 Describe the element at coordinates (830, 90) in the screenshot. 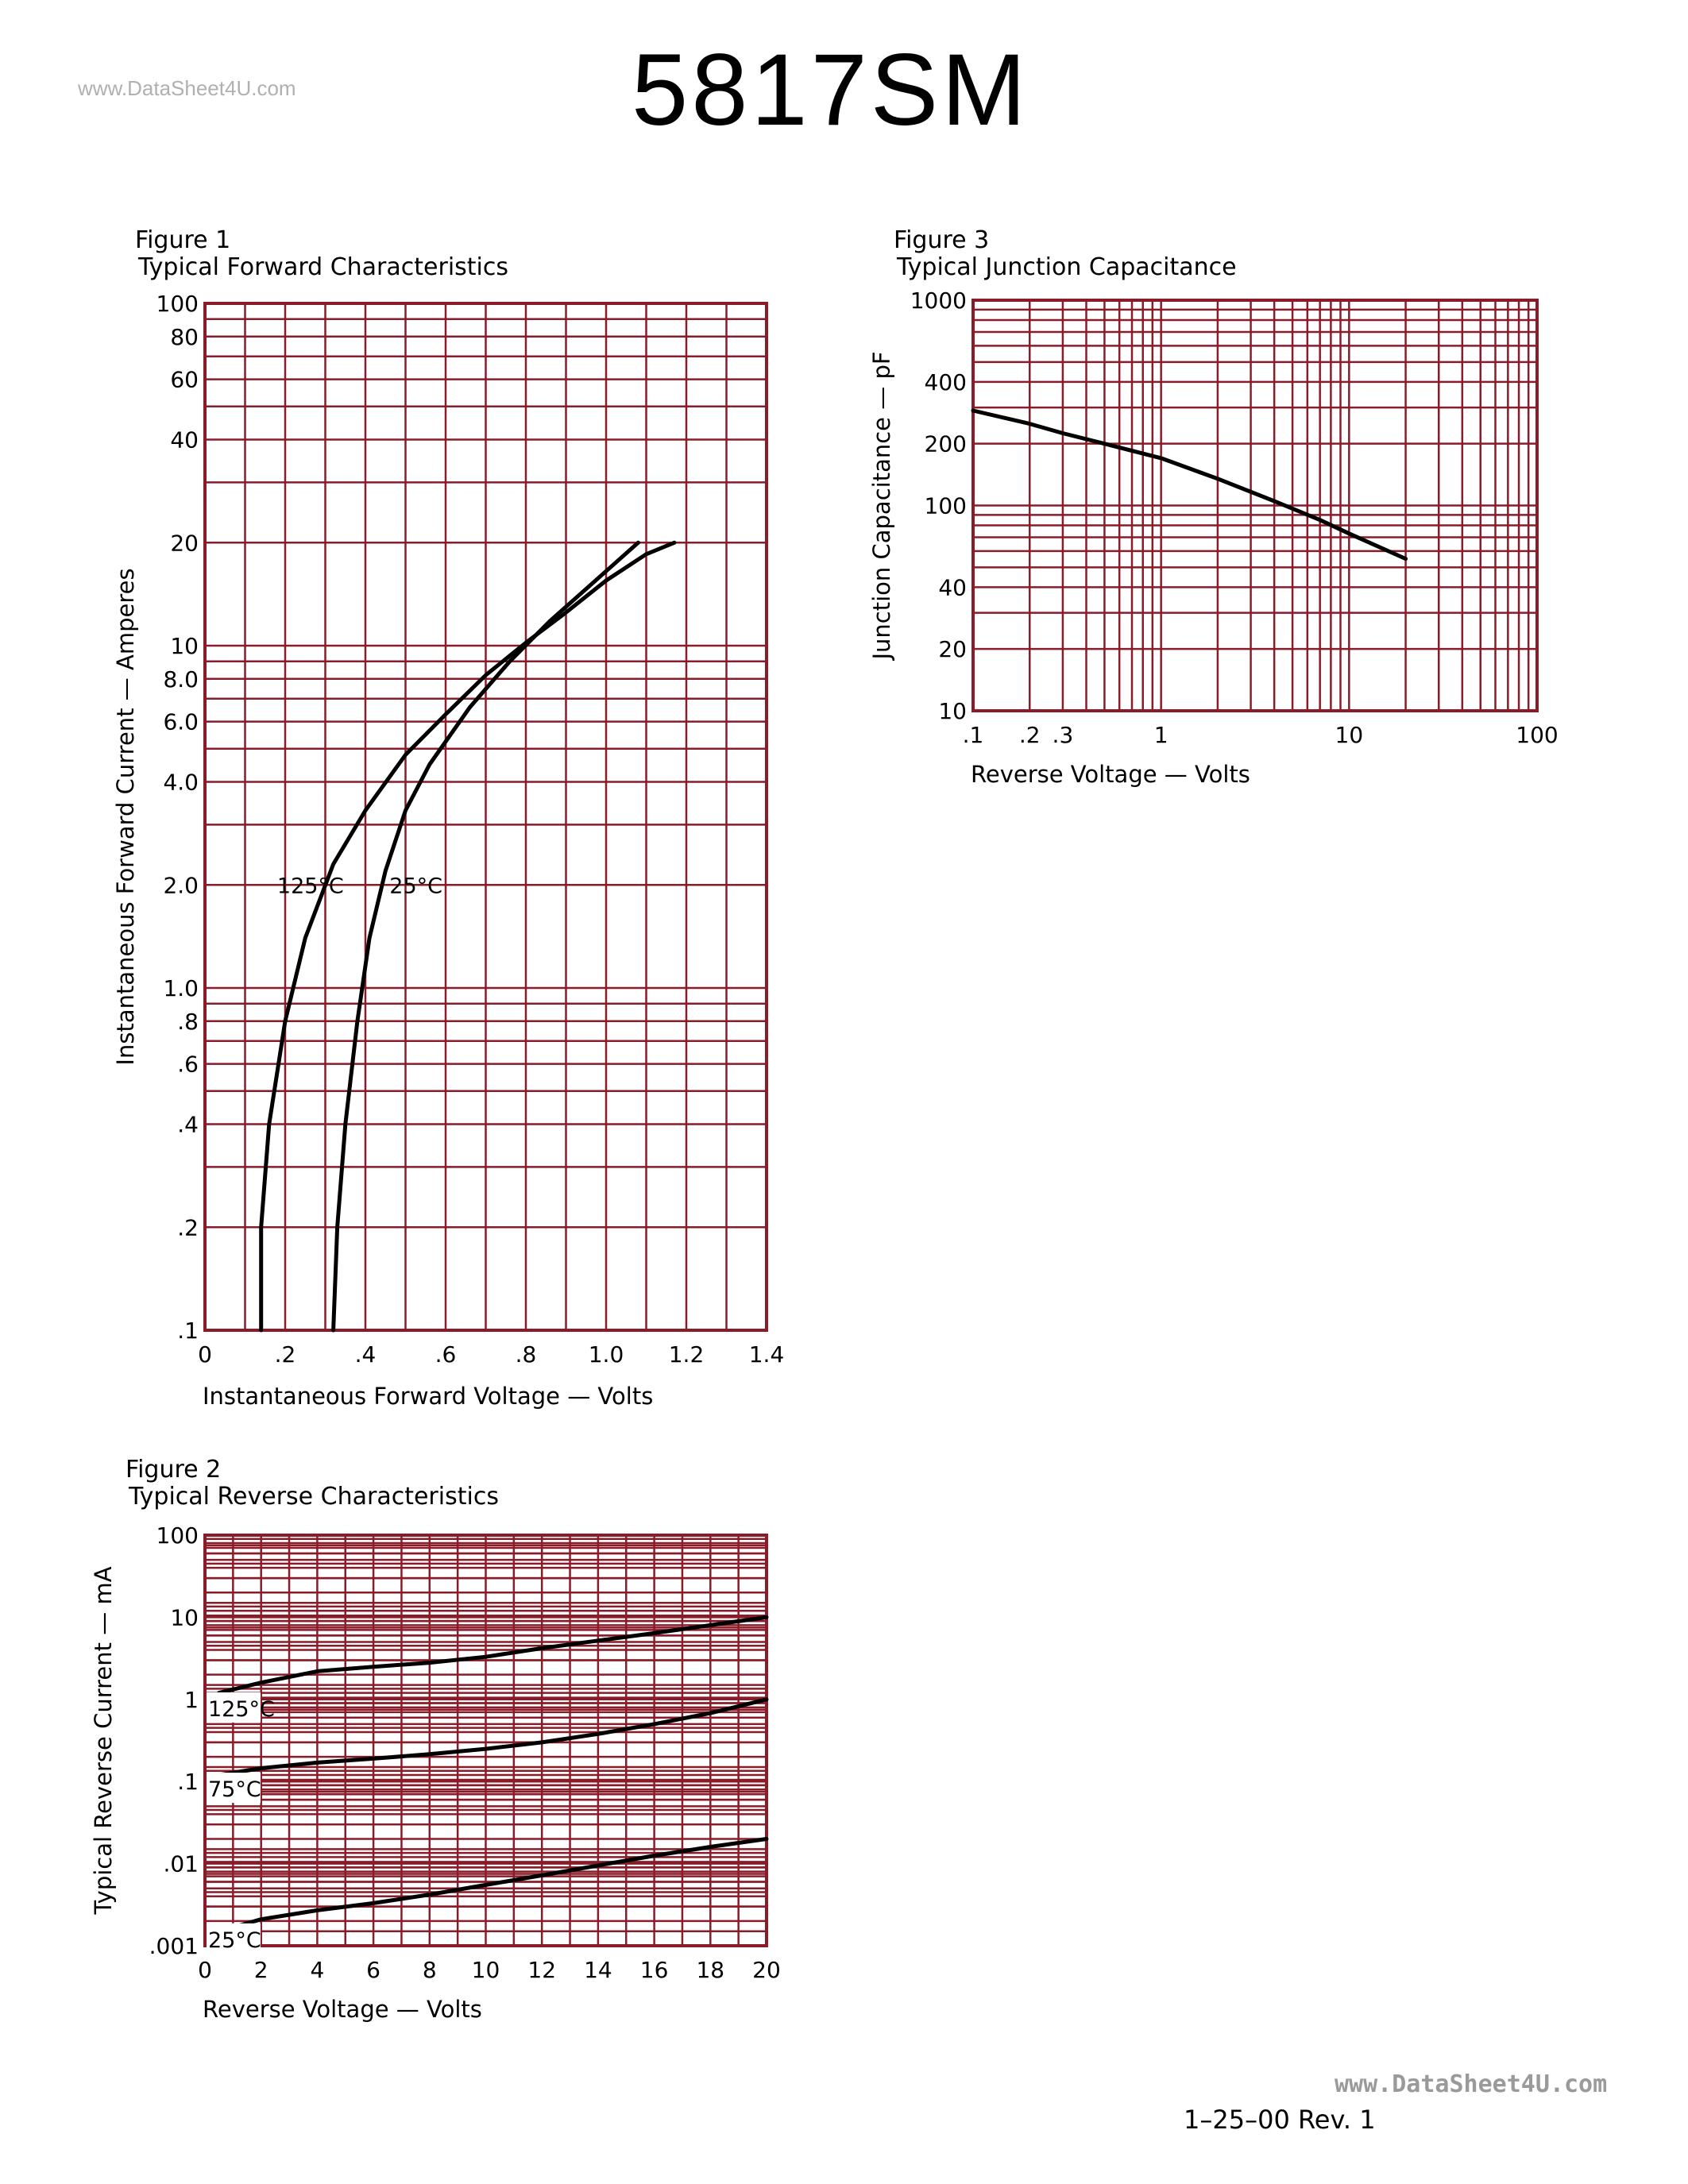

I see `part-number-title: 5817SM` at that location.